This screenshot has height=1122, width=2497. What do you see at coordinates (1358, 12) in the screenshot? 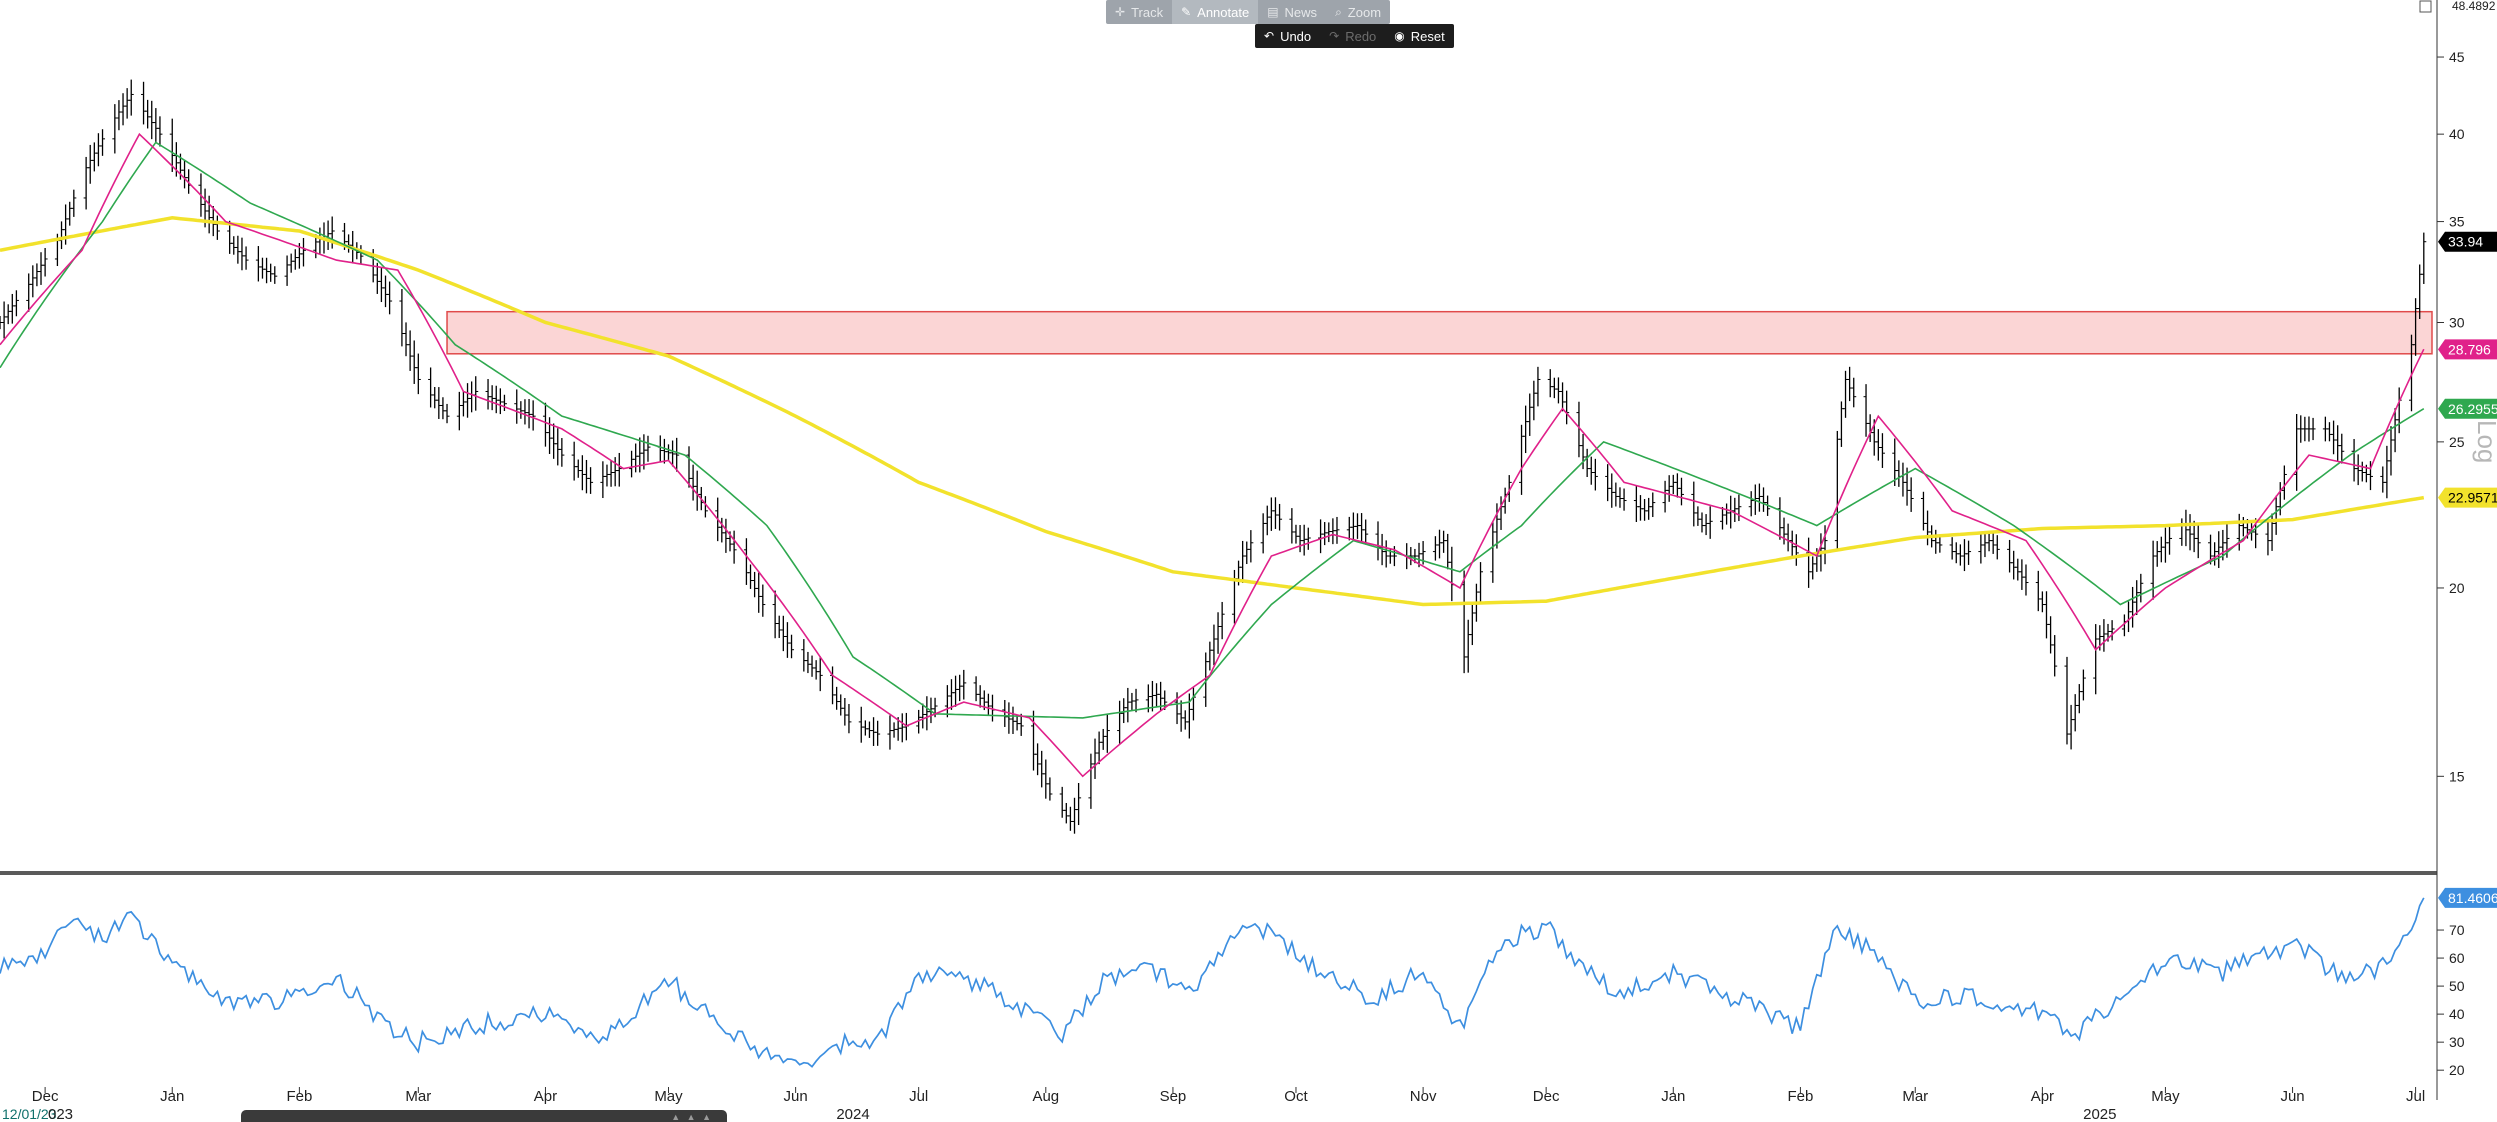
I see `zoom-button: ⌕ Zoom` at bounding box center [1358, 12].